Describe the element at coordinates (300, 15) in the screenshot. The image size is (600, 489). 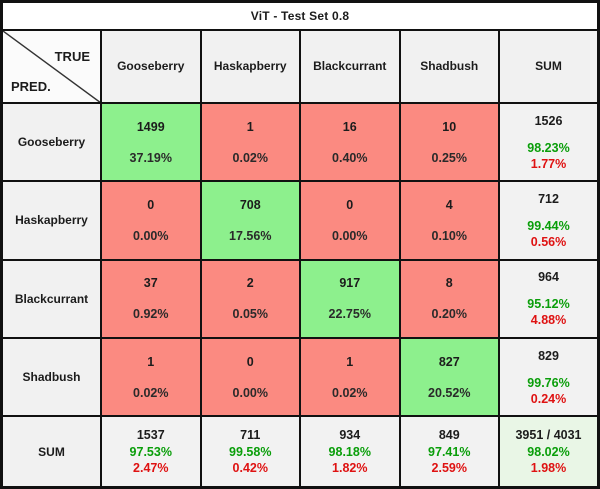
I see `chart-title: ViT - Test Set 0.8` at that location.